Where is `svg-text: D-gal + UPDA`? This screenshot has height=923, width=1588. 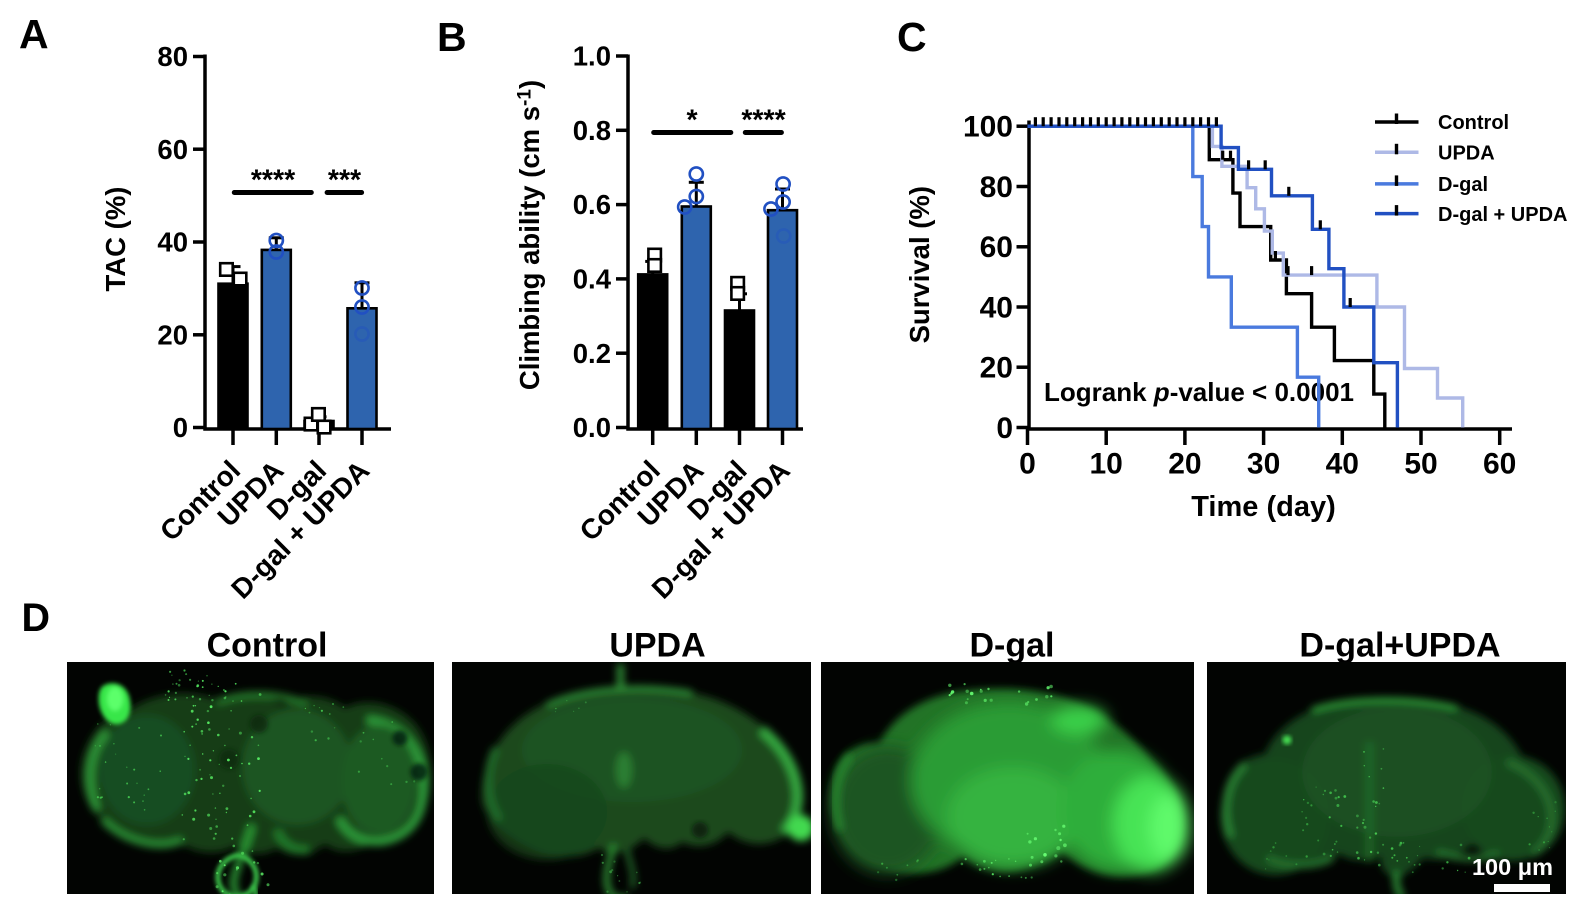
svg-text: D-gal + UPDA is located at coordinates (1502, 215).